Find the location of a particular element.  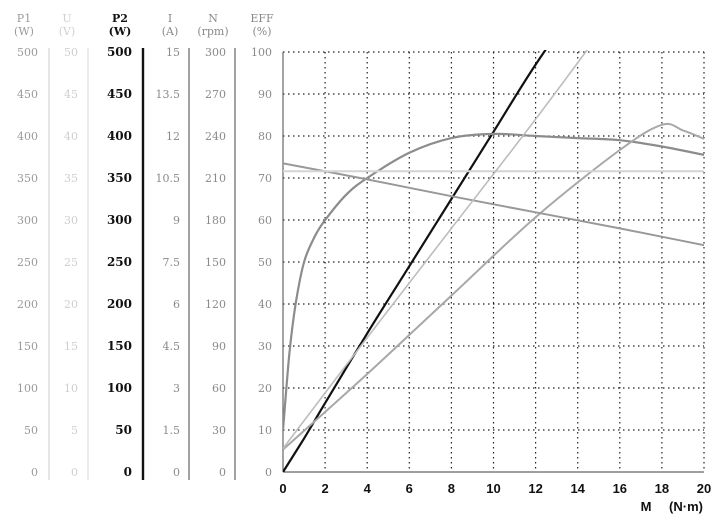

scale-tick-eff: 30 is located at coordinates (265, 346).